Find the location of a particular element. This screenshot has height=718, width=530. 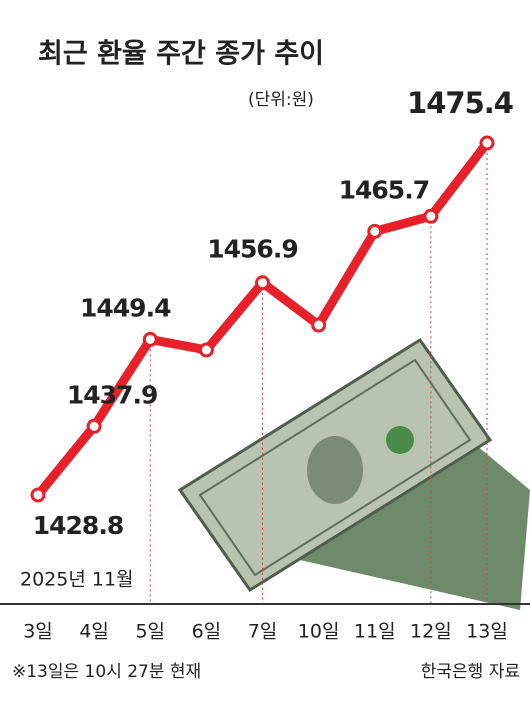

period-label: 2025년 11월 is located at coordinates (77, 580).